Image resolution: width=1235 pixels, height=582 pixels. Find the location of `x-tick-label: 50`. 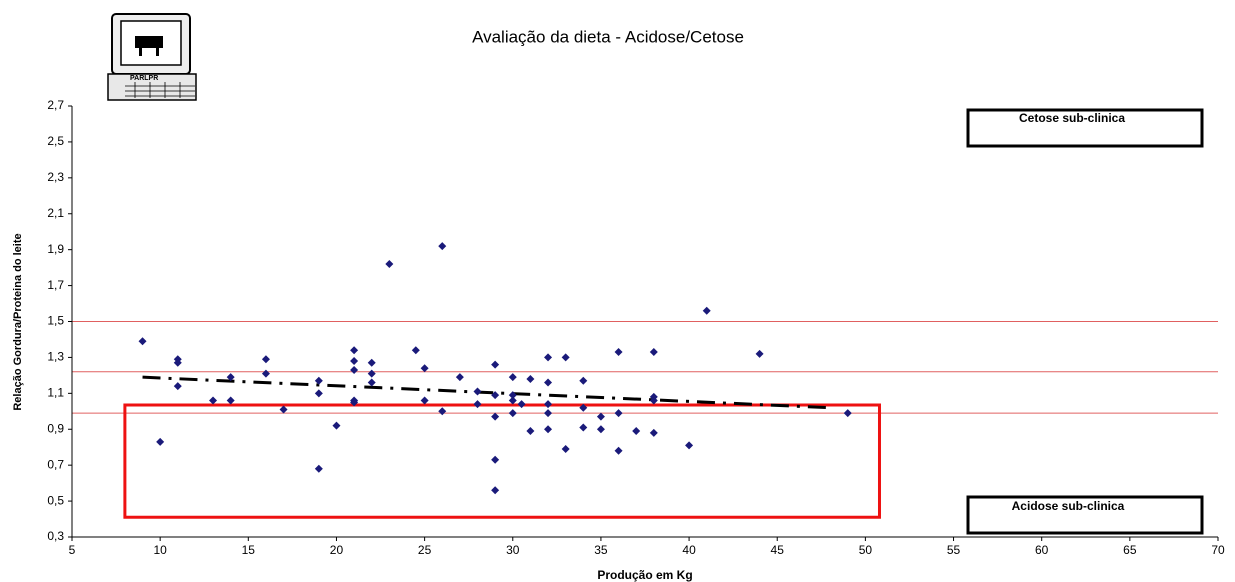

x-tick-label: 50 is located at coordinates (866, 550).